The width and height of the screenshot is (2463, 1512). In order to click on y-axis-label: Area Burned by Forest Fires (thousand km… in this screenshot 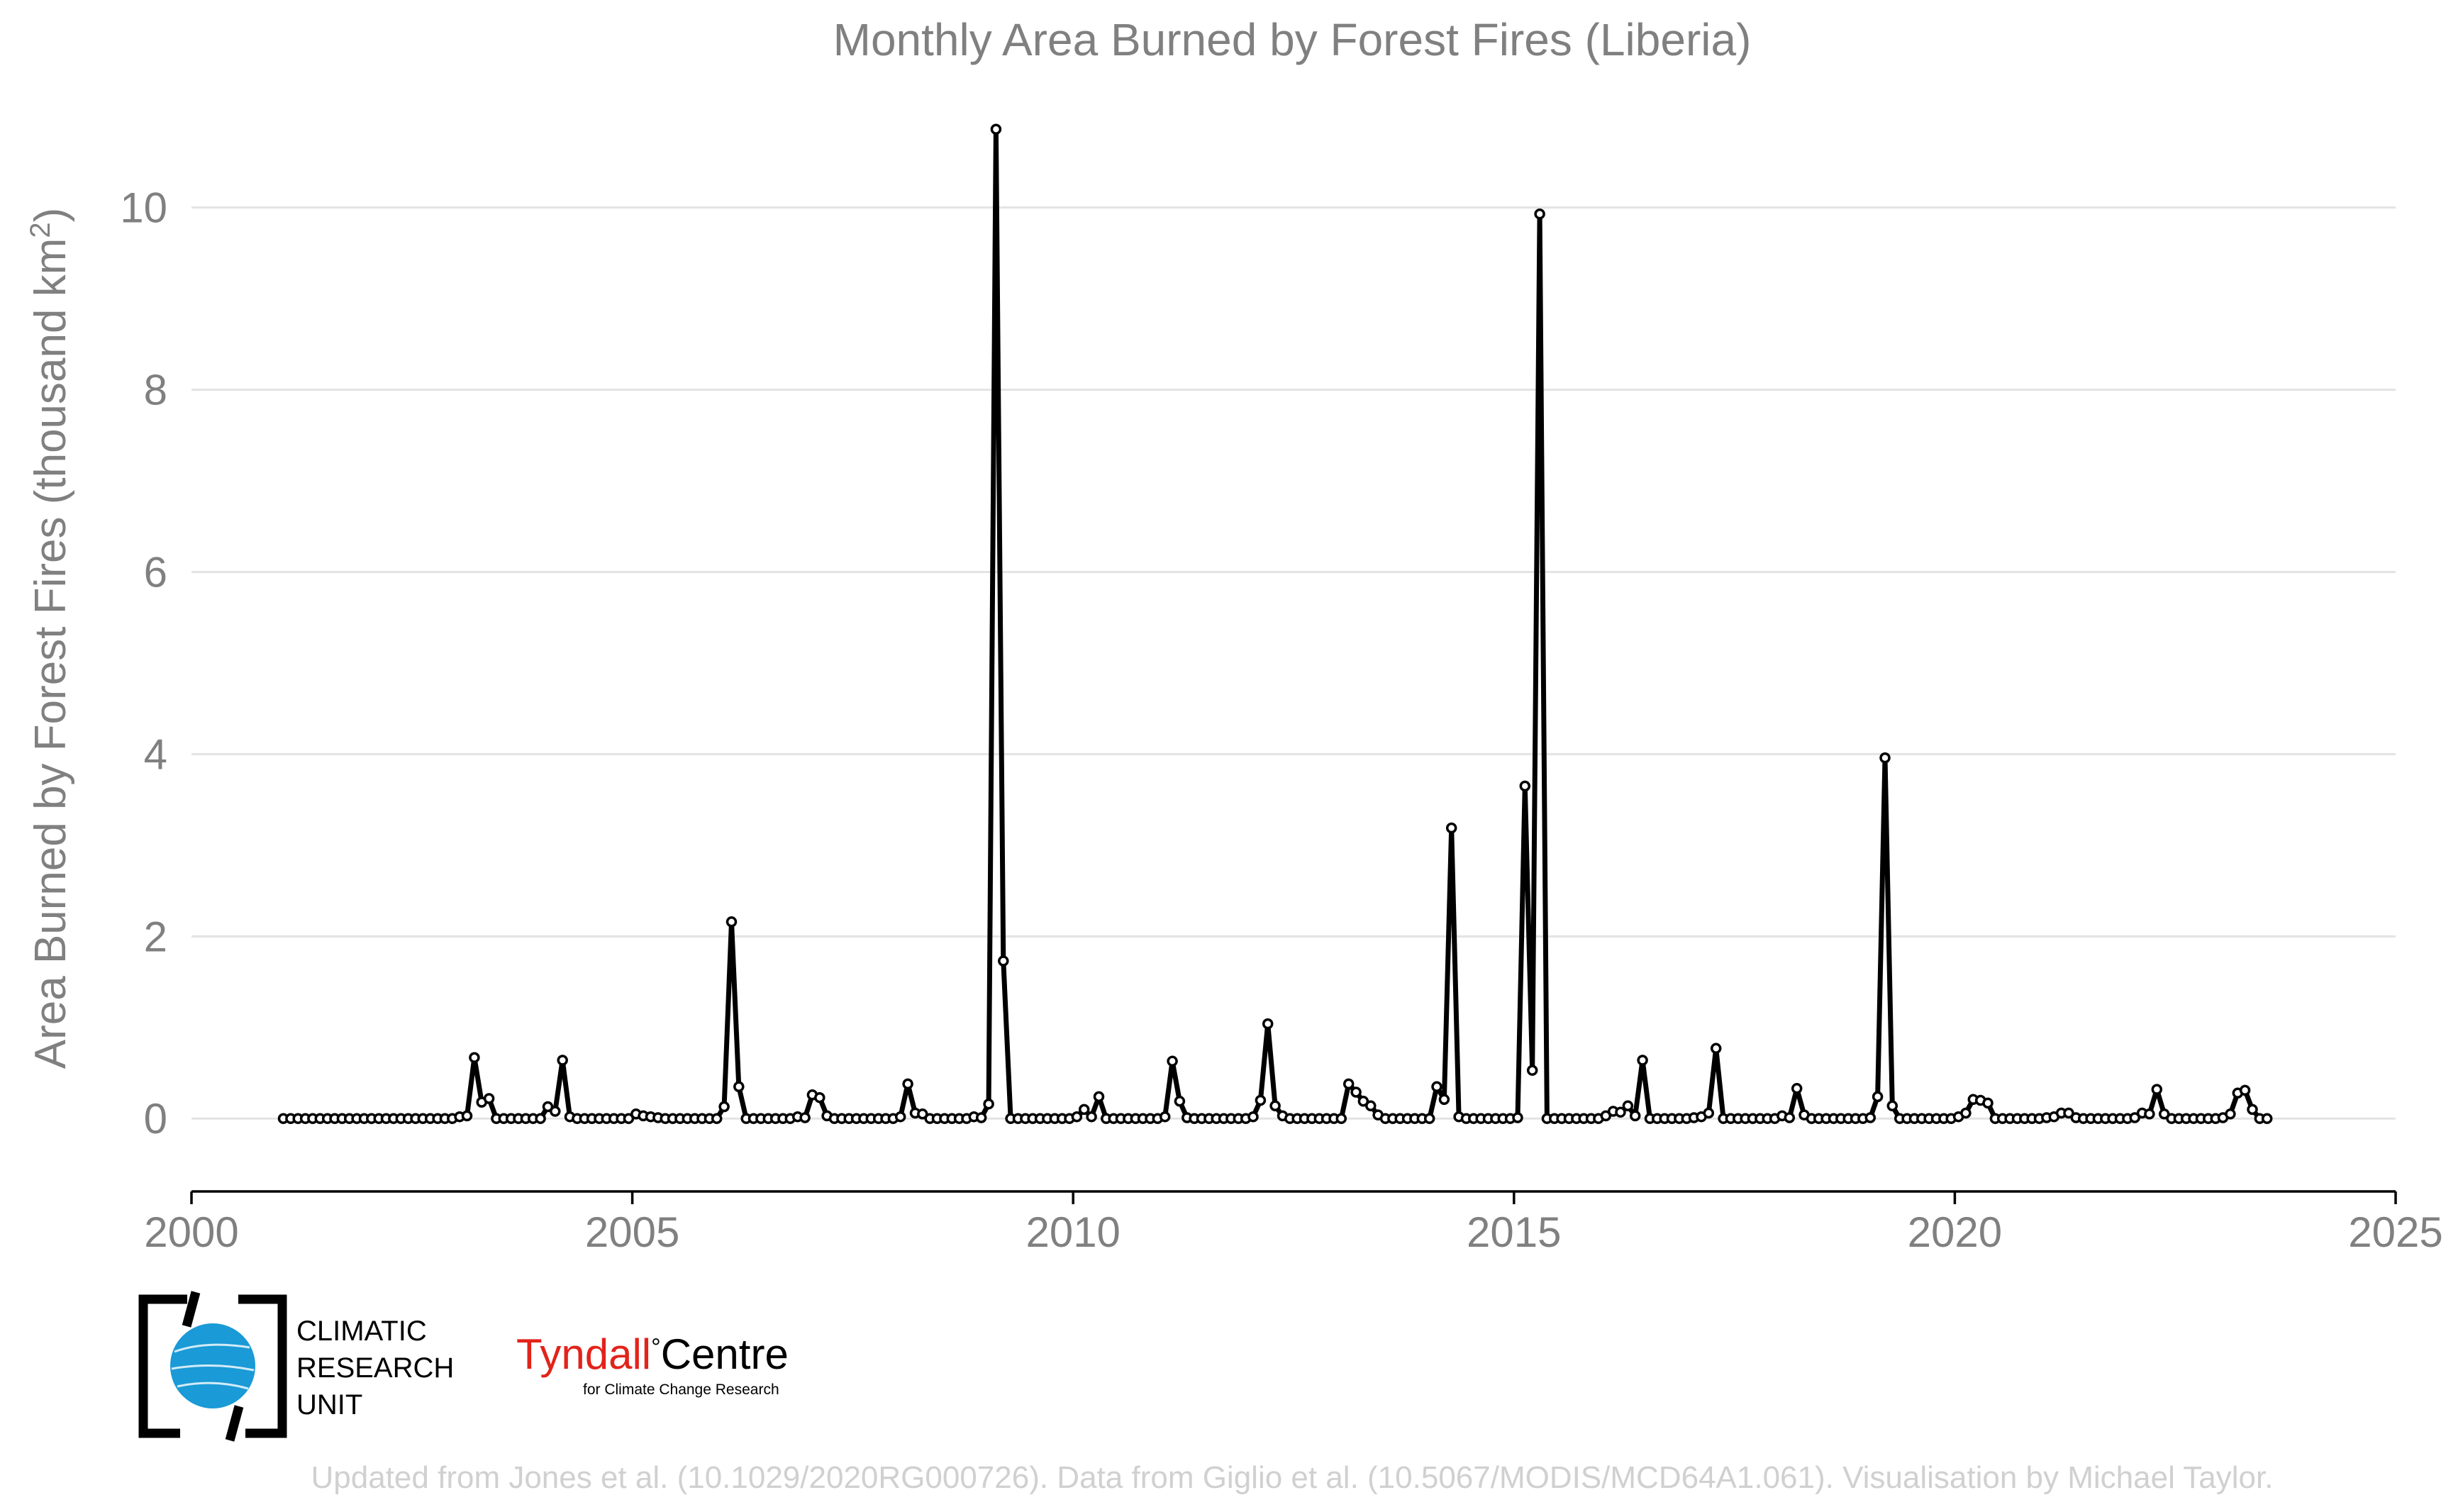, I will do `click(50, 638)`.